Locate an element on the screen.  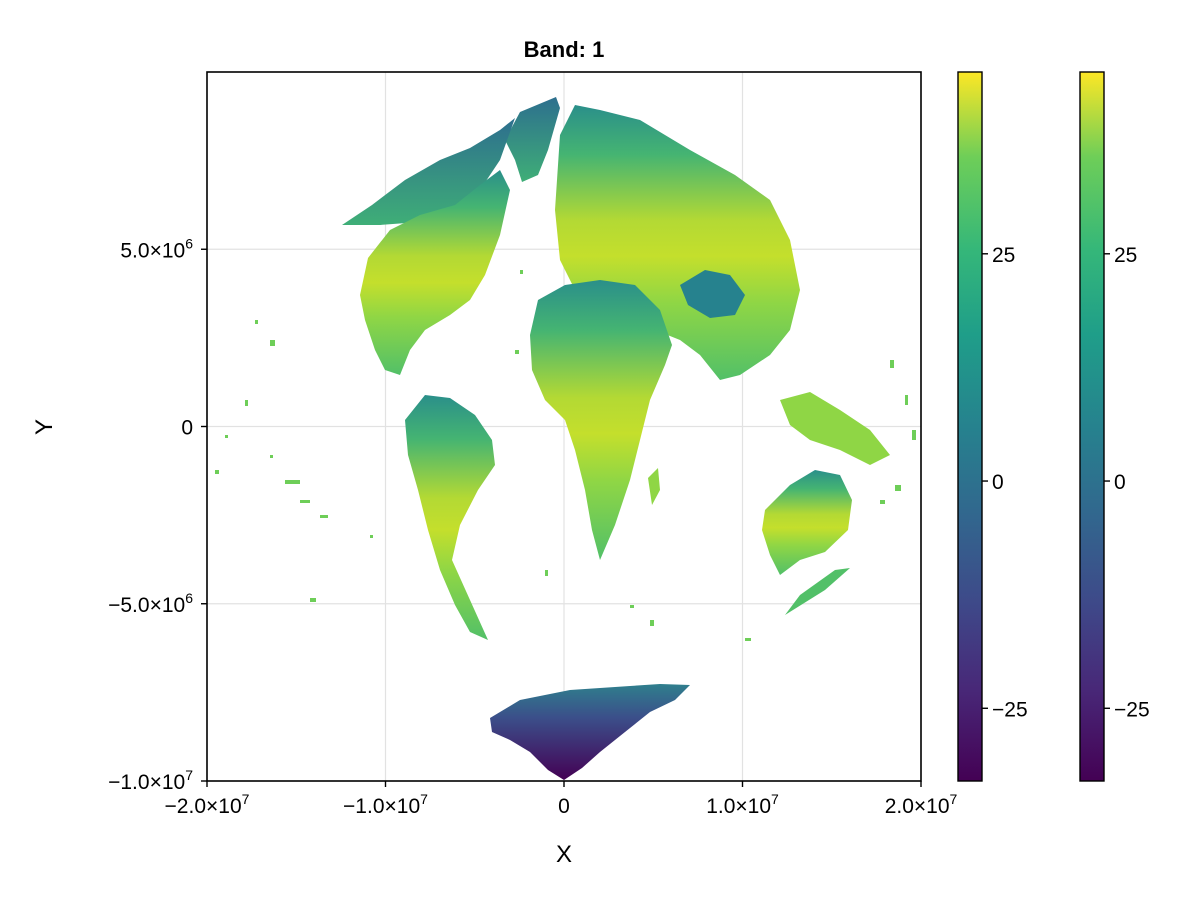
y-tick-label: 0 is located at coordinates (187, 428).